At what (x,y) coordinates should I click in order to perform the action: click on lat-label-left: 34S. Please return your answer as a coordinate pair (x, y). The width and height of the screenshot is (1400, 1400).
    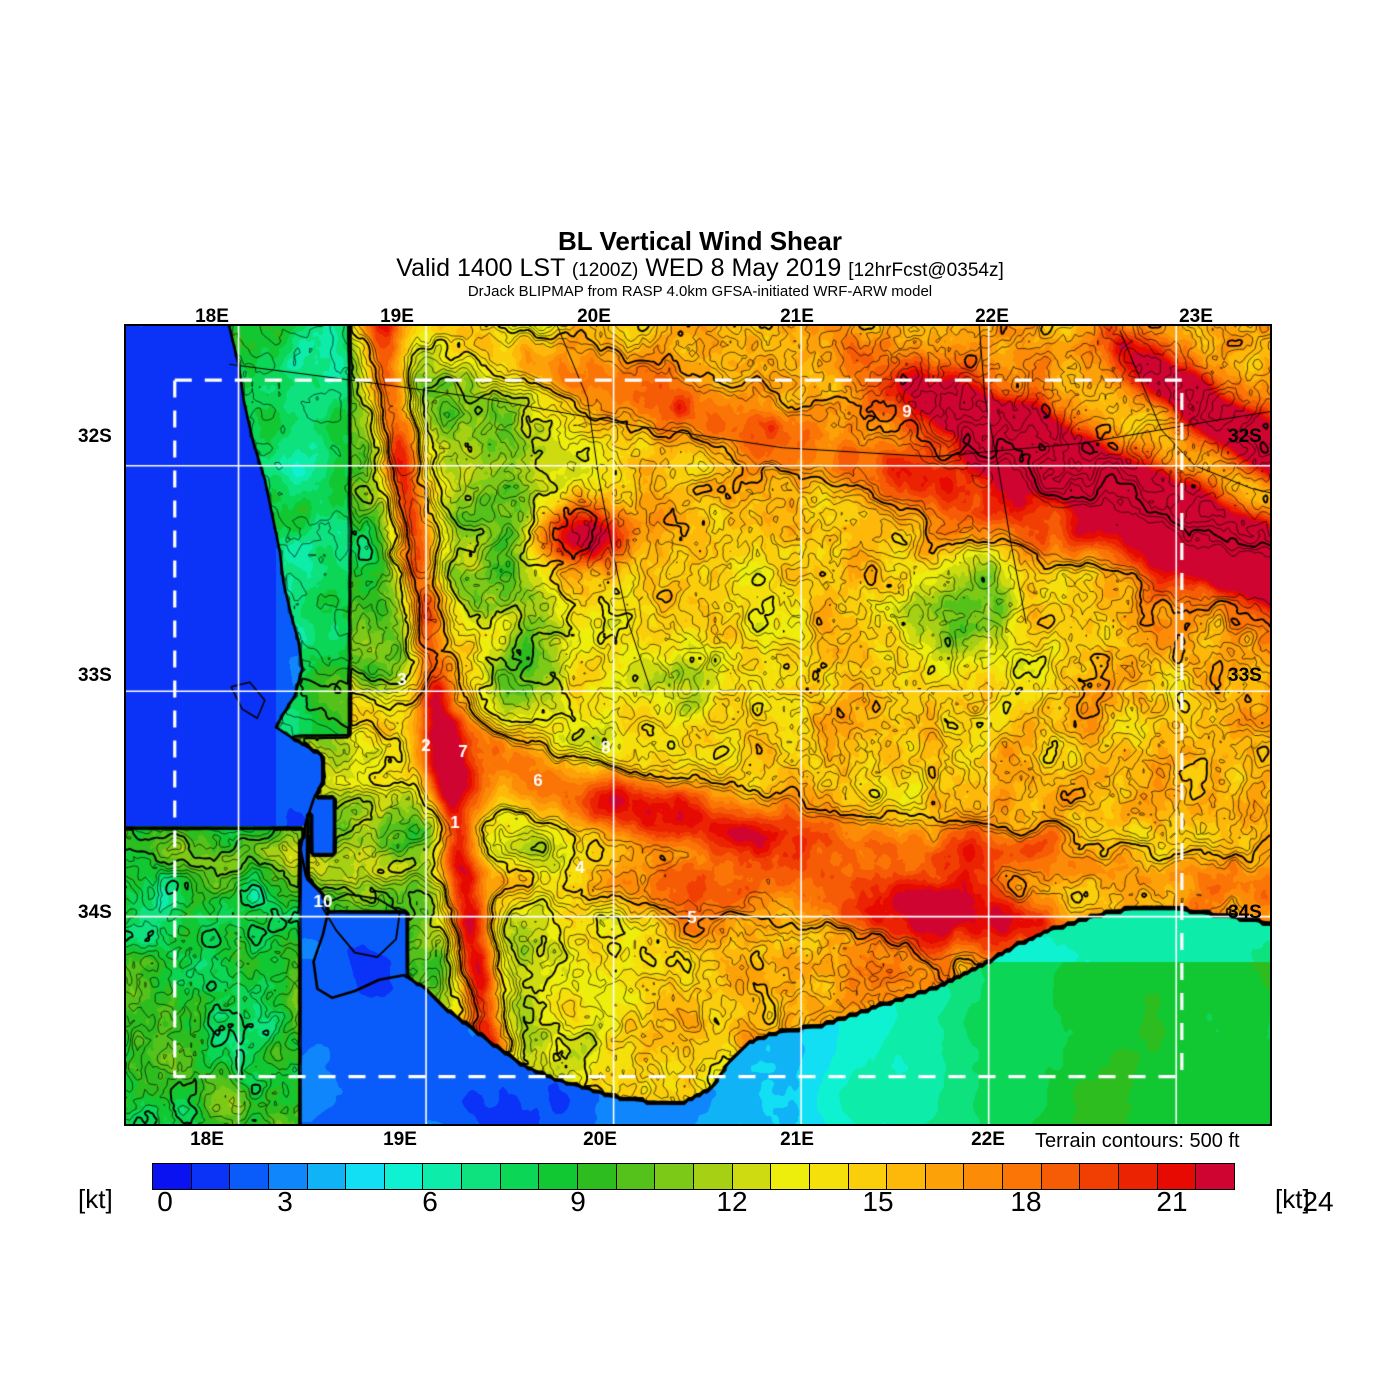
    Looking at the image, I should click on (95, 912).